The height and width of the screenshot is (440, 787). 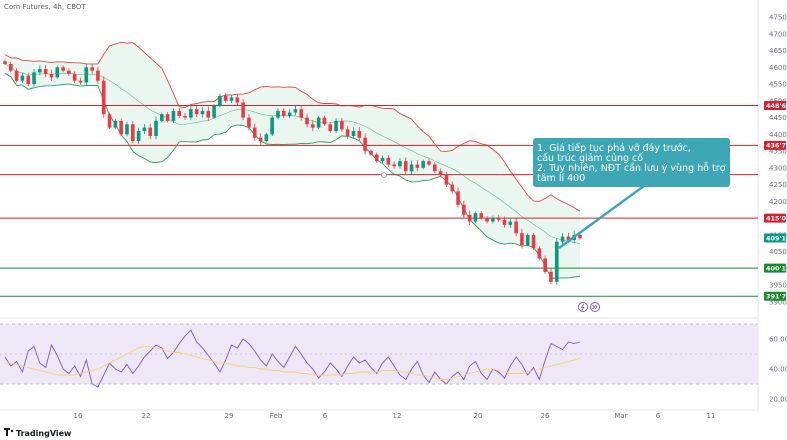 I want to click on price-tick-2: 4650, so click(x=778, y=51).